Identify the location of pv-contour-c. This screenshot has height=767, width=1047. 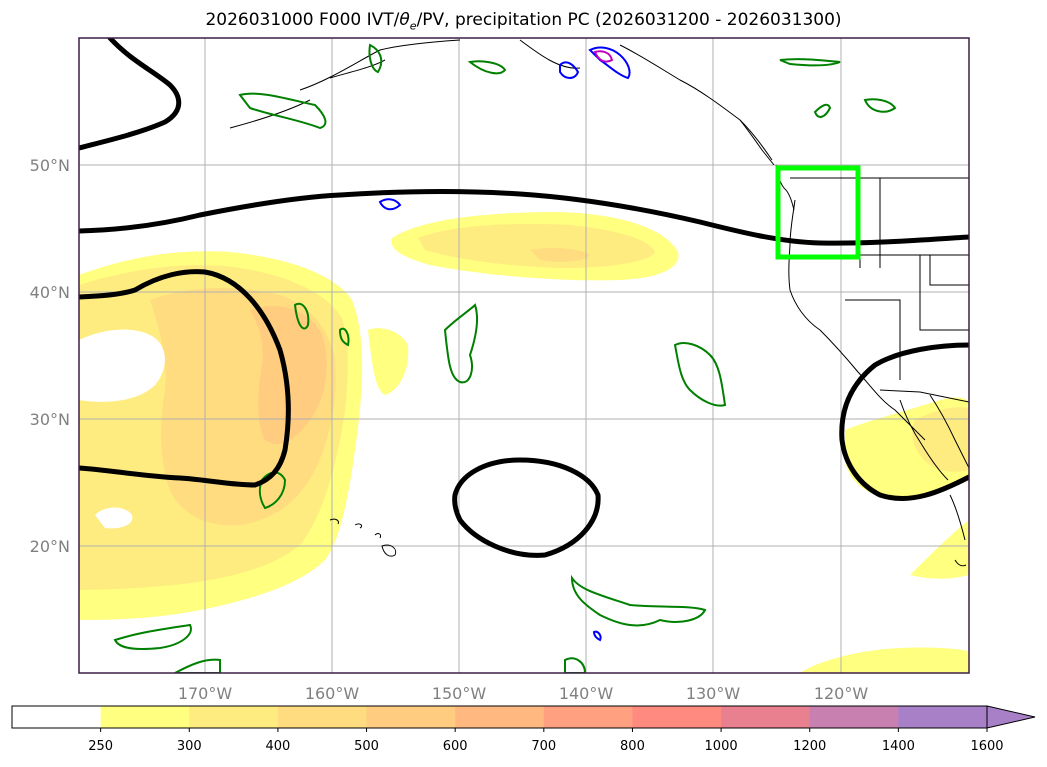
(487, 67).